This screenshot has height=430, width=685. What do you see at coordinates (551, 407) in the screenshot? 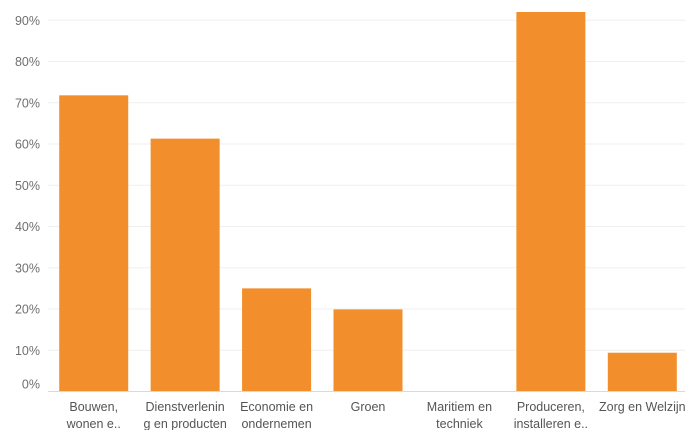
I see `x-category-label-line: Produceren,` at bounding box center [551, 407].